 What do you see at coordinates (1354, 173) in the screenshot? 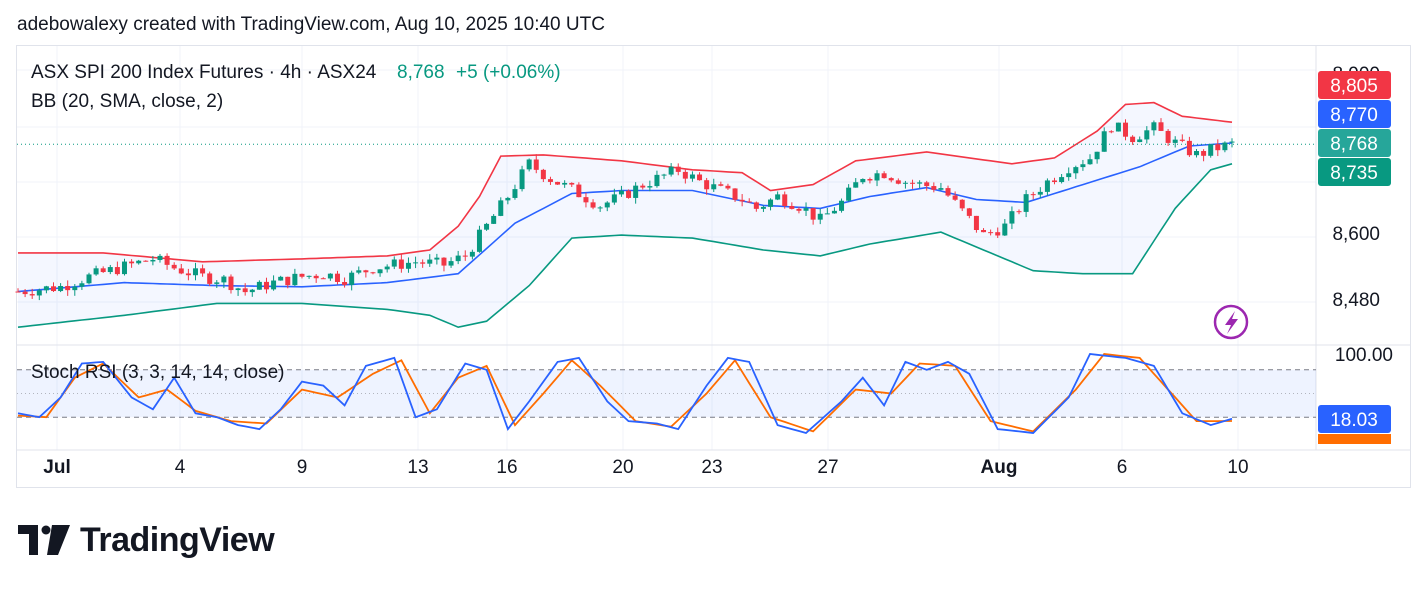
I see `badge-lower-band-label: 8,735` at bounding box center [1354, 173].